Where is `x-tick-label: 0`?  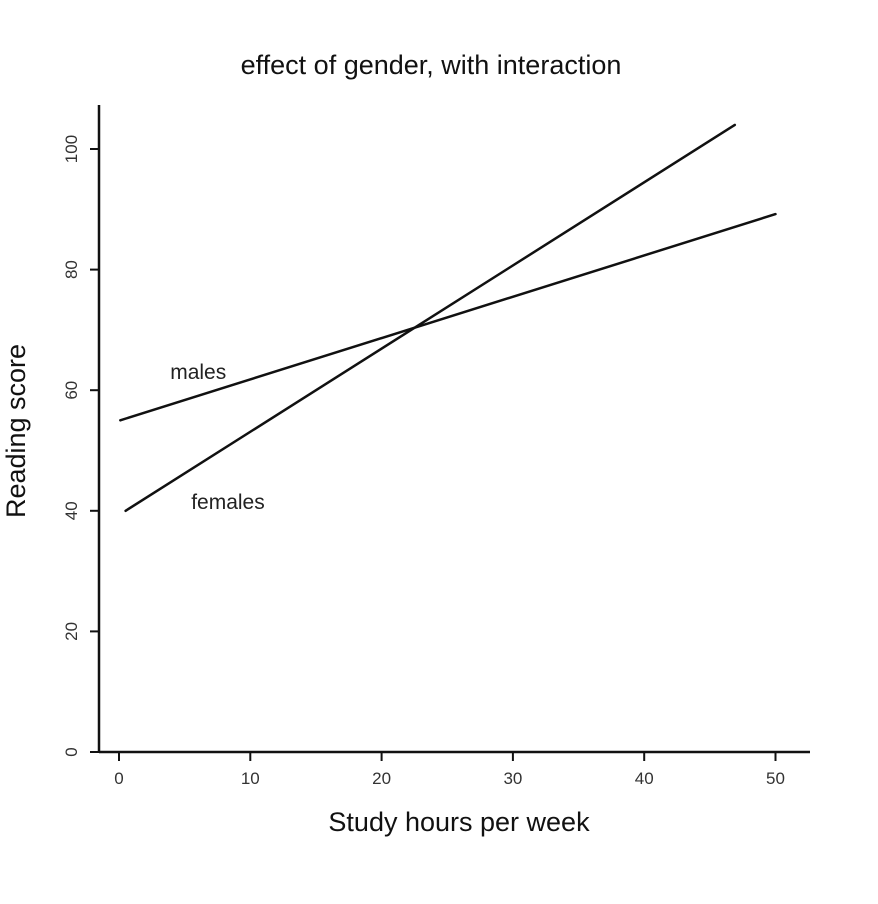
x-tick-label: 0 is located at coordinates (118, 778).